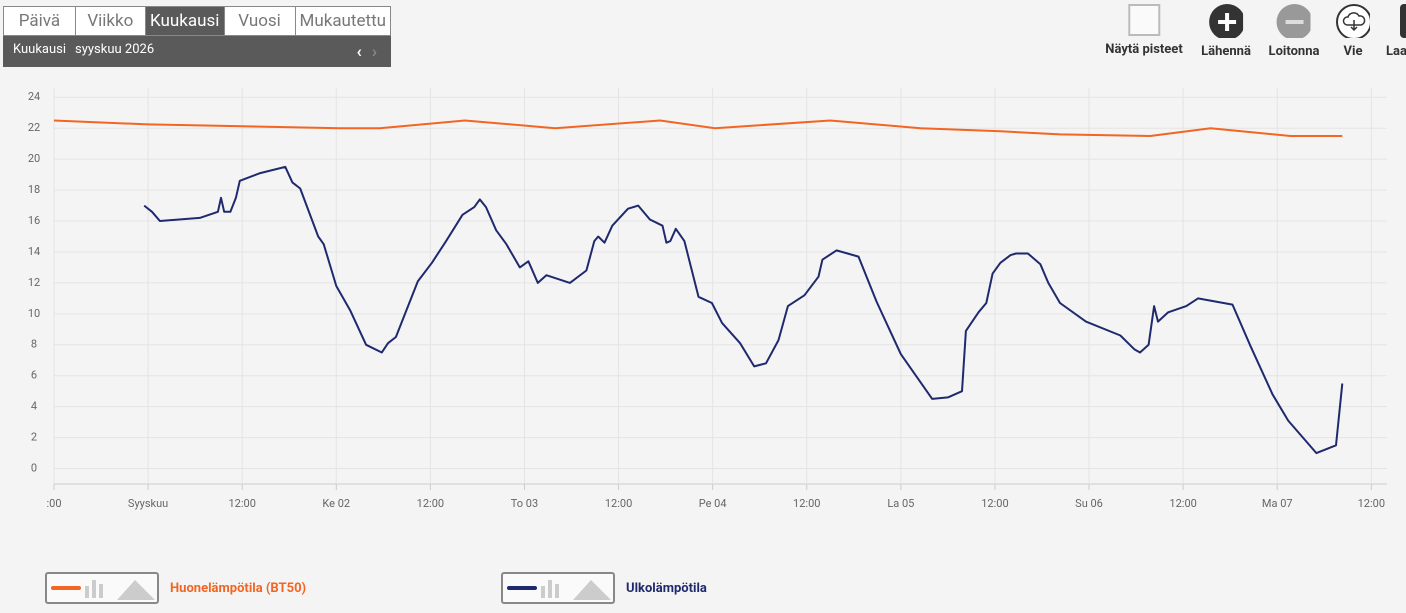  What do you see at coordinates (34, 467) in the screenshot?
I see `y-tick-label: 0` at bounding box center [34, 467].